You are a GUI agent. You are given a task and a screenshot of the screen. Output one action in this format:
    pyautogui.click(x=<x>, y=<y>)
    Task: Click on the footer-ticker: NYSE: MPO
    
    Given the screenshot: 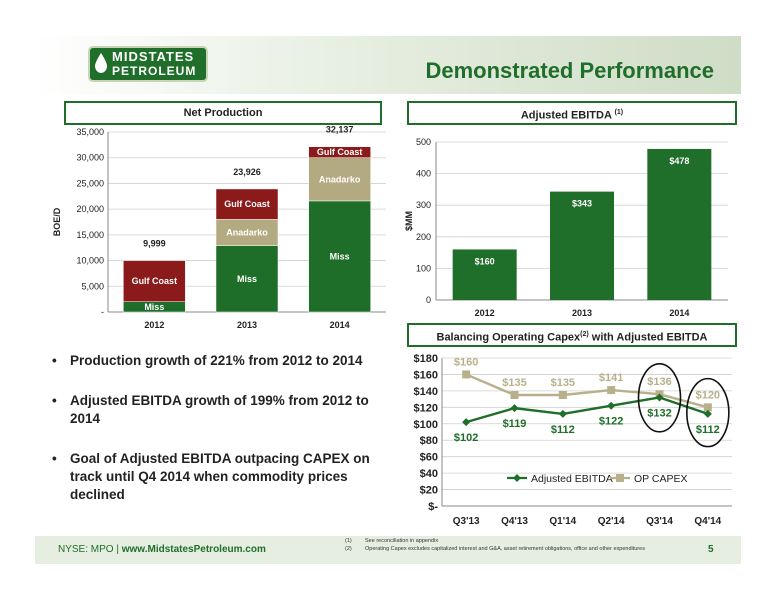 What is the action you would take?
    pyautogui.click(x=86, y=549)
    